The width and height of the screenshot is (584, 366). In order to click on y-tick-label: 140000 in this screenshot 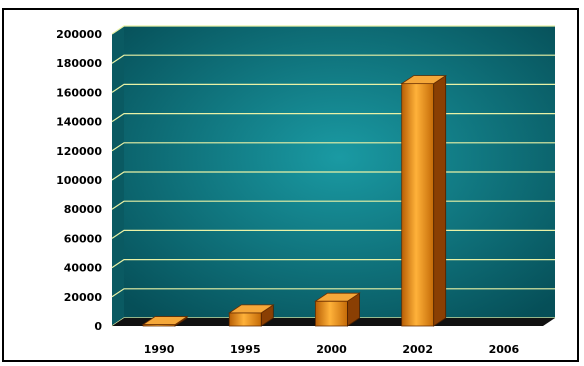, I will do `click(79, 122)`.